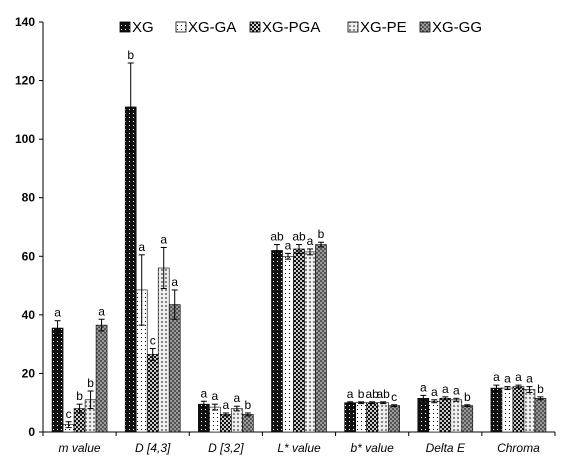 The image size is (579, 471). What do you see at coordinates (29, 373) in the screenshot?
I see `y-tick-label: 20` at bounding box center [29, 373].